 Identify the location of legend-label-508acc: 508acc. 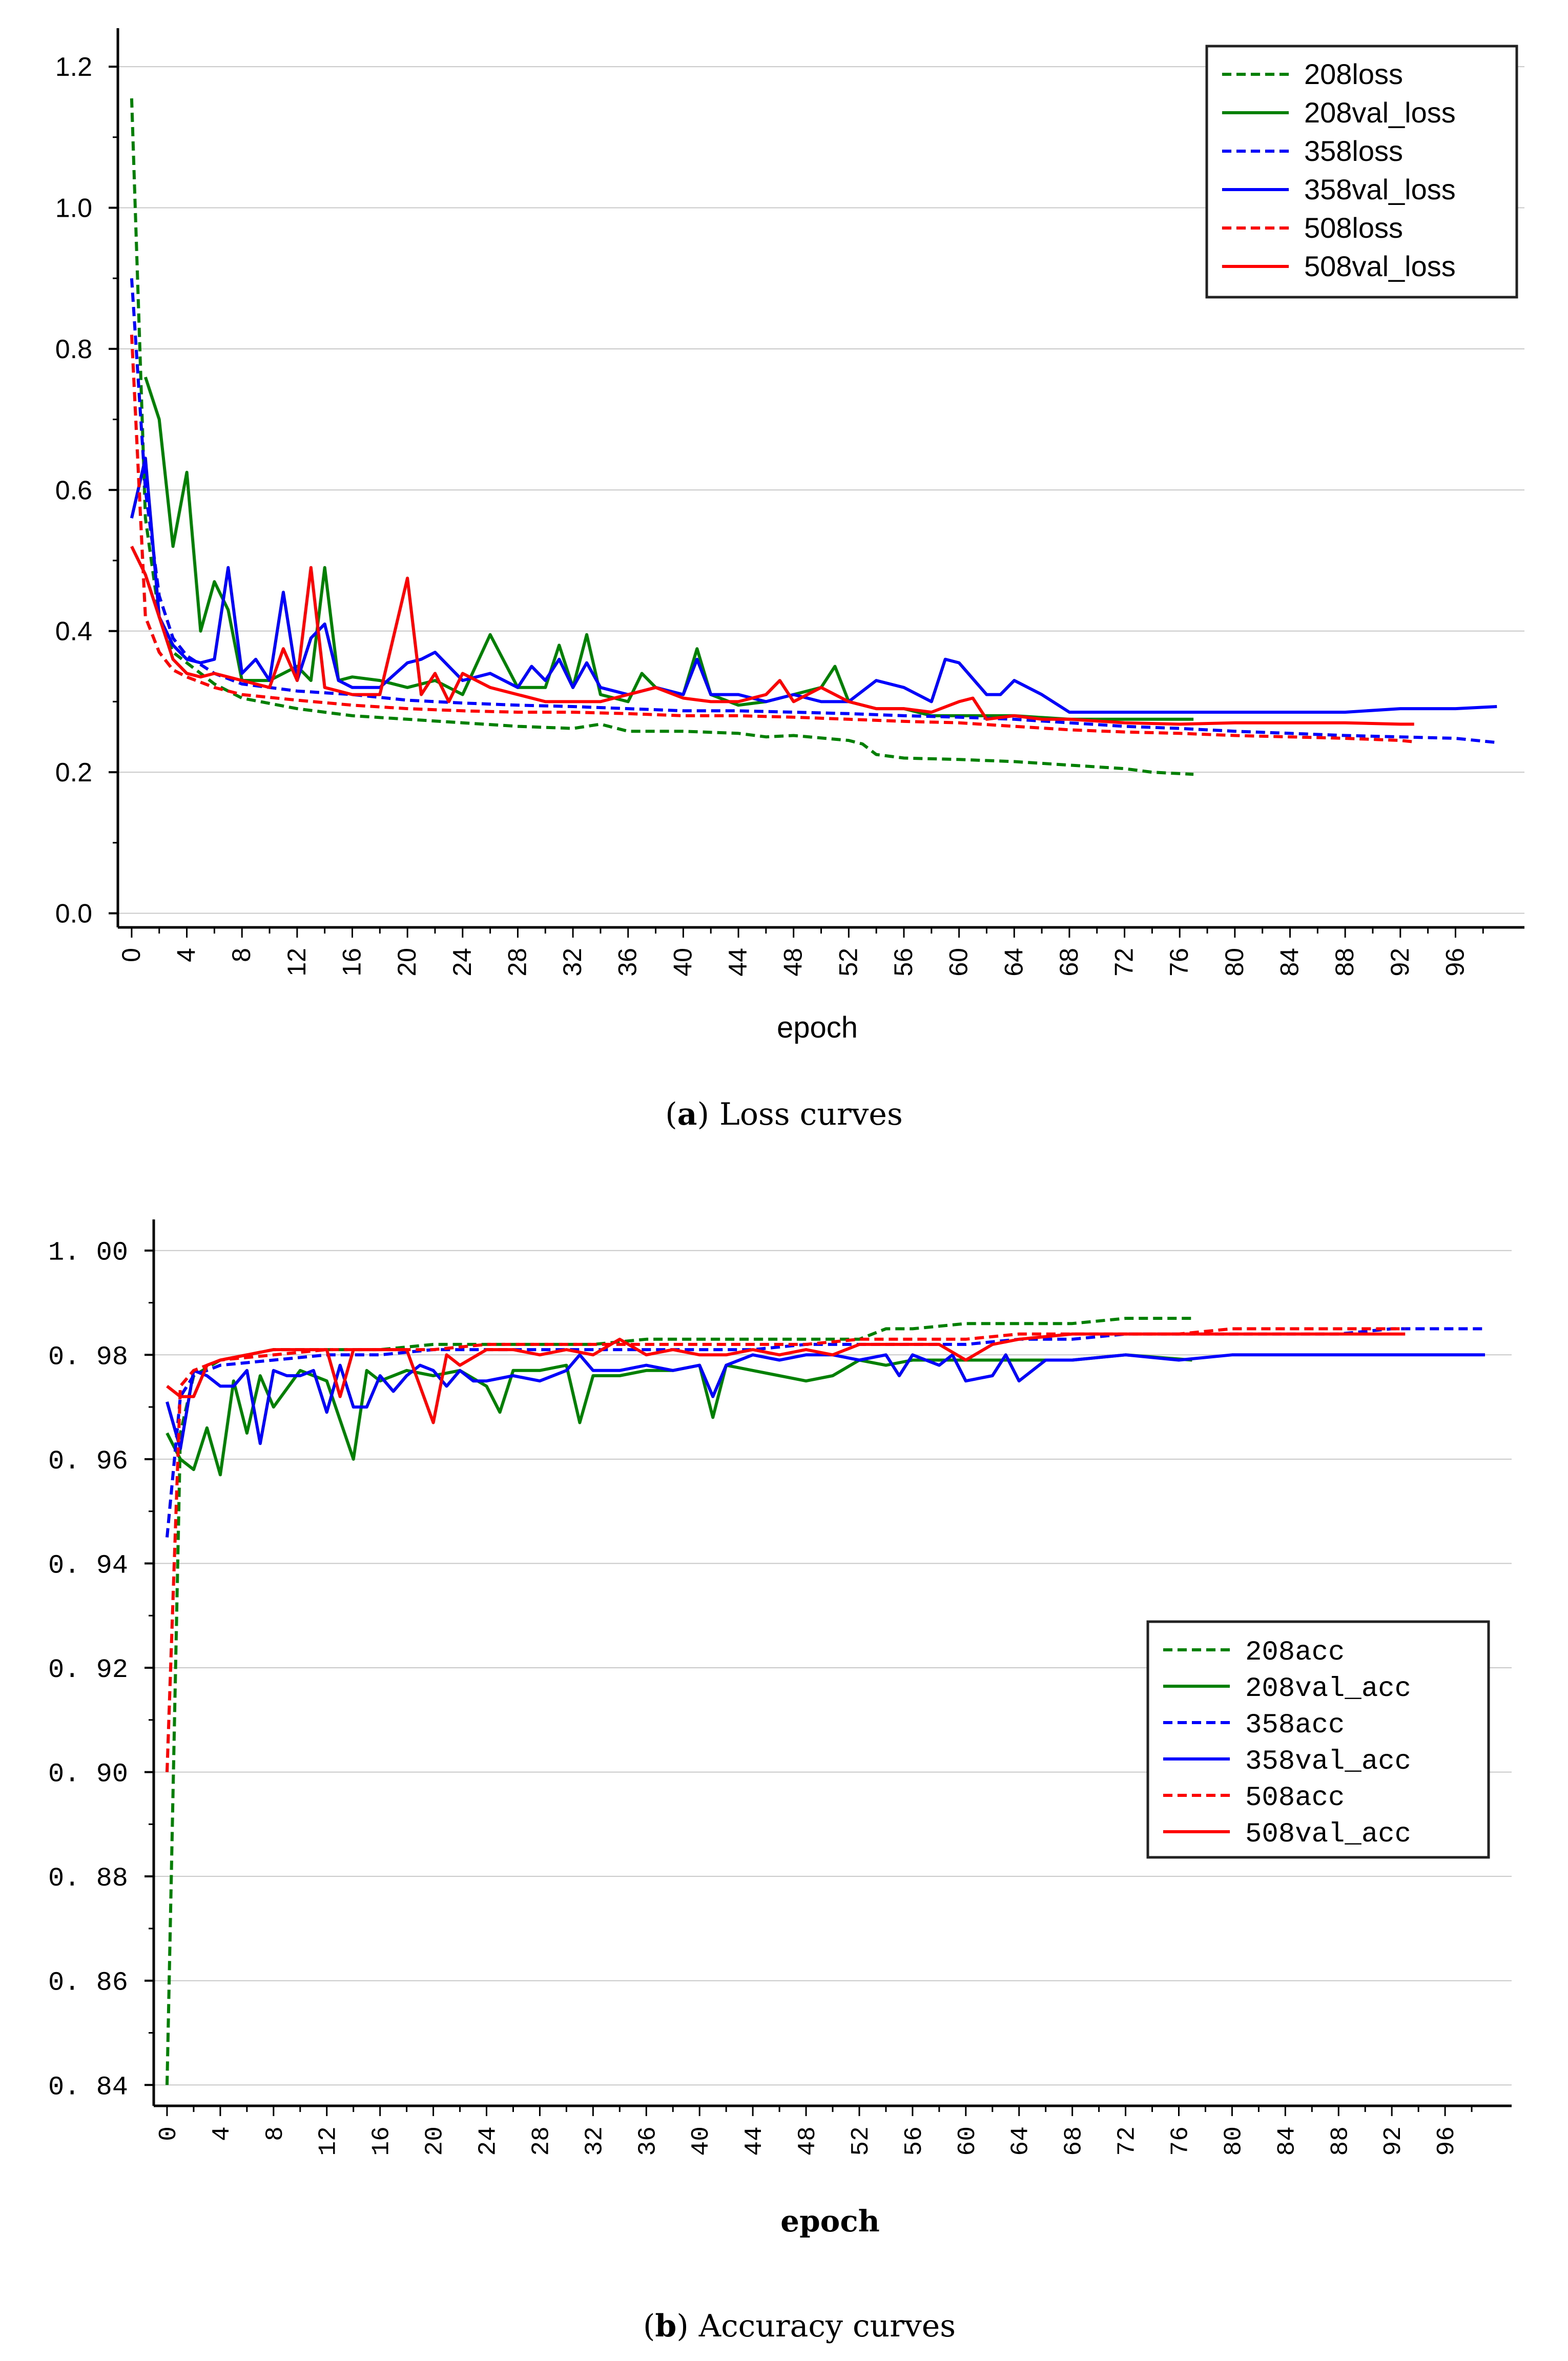
(1295, 1798).